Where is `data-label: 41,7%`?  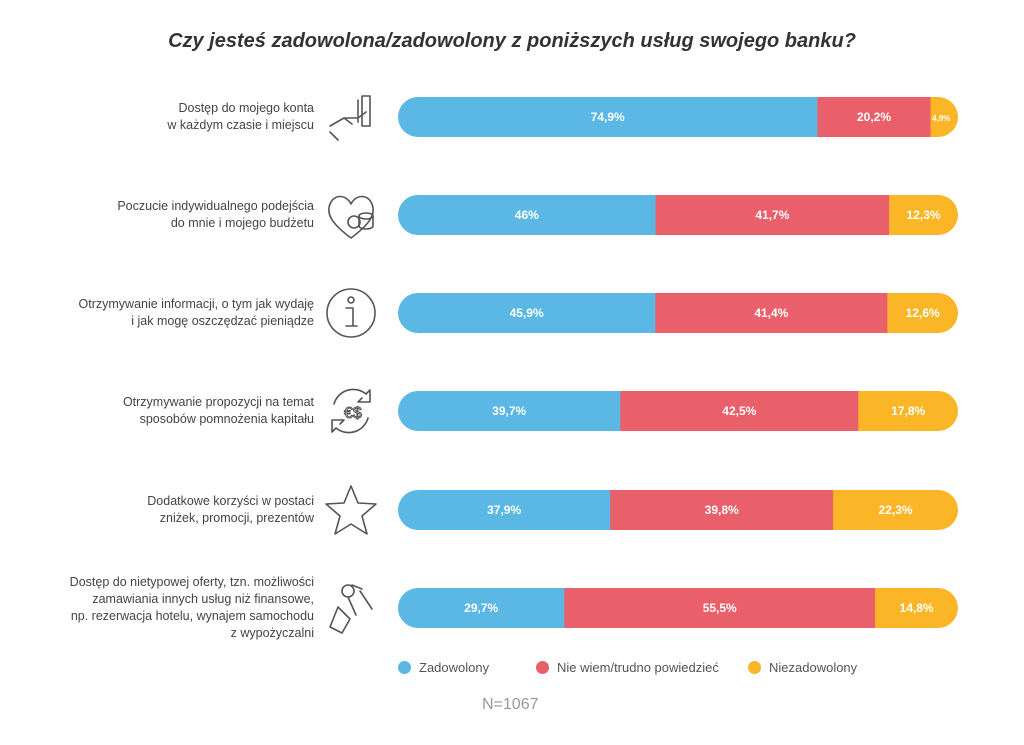
data-label: 41,7% is located at coordinates (772, 215).